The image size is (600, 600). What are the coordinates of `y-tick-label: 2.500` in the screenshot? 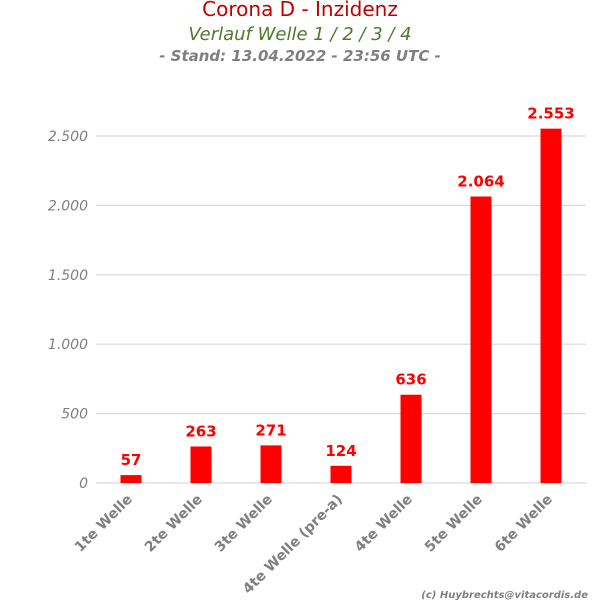 It's located at (68, 137).